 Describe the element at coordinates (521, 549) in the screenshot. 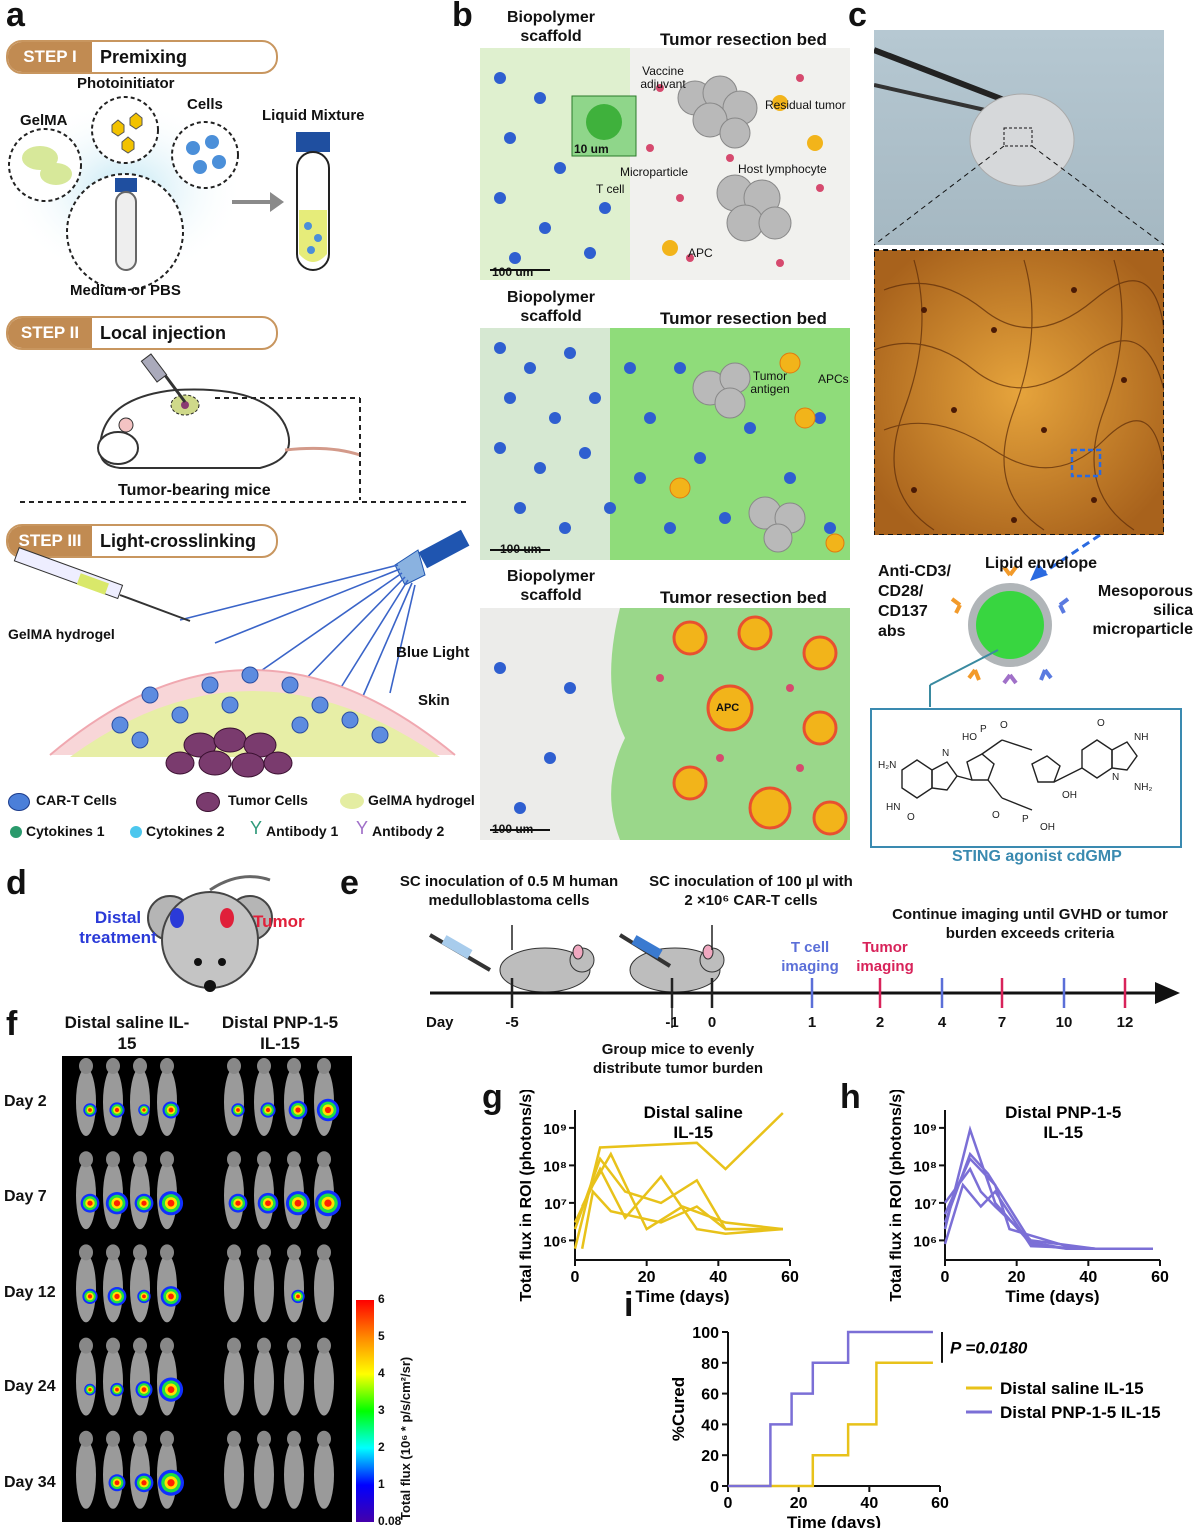

I see `scale-100um-label-2: 100 um` at that location.